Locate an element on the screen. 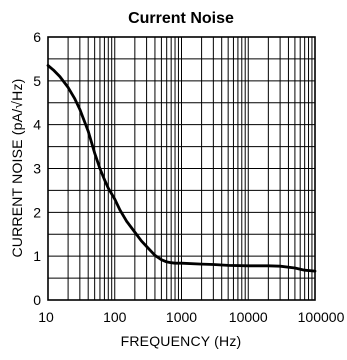 The height and width of the screenshot is (360, 347). y-tick-labels: 0 1 2 3 4 5 6 is located at coordinates (37, 168).